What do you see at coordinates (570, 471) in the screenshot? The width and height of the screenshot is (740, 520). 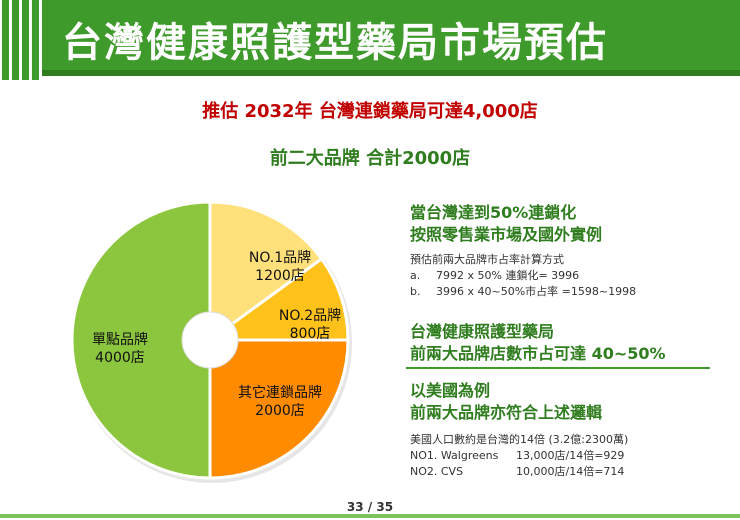 I see `us-value-2: 10,000店/14倍=714` at bounding box center [570, 471].